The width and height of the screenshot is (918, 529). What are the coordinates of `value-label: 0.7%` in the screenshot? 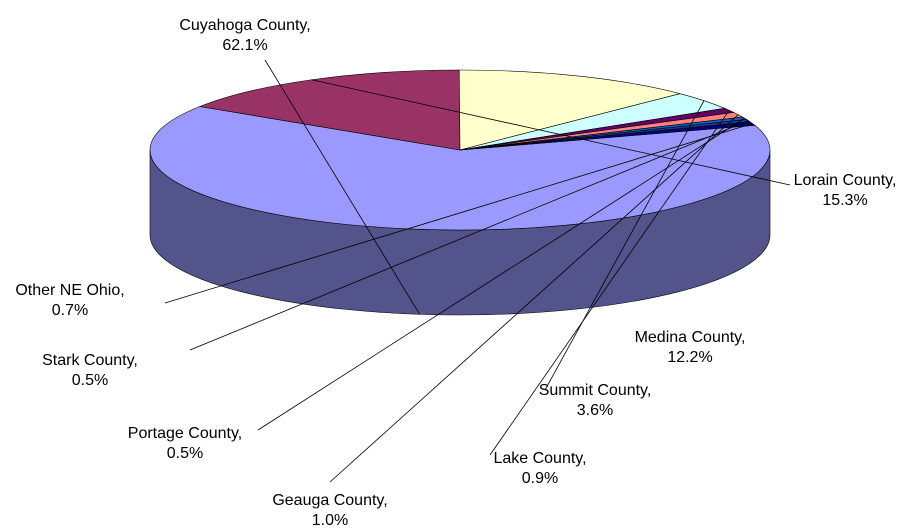 It's located at (70, 310).